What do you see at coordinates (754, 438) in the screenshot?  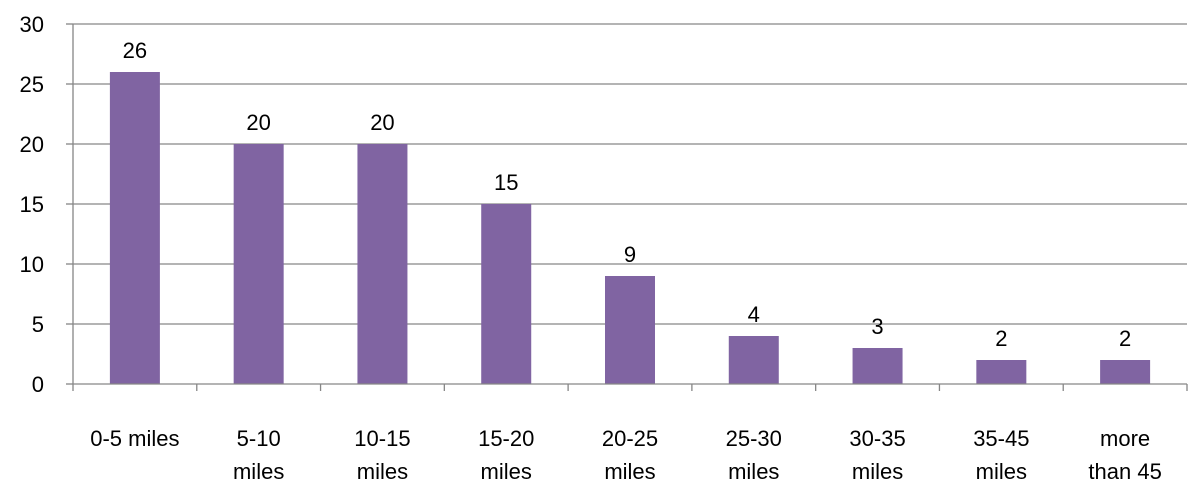 I see `category-label-5: 25-30` at bounding box center [754, 438].